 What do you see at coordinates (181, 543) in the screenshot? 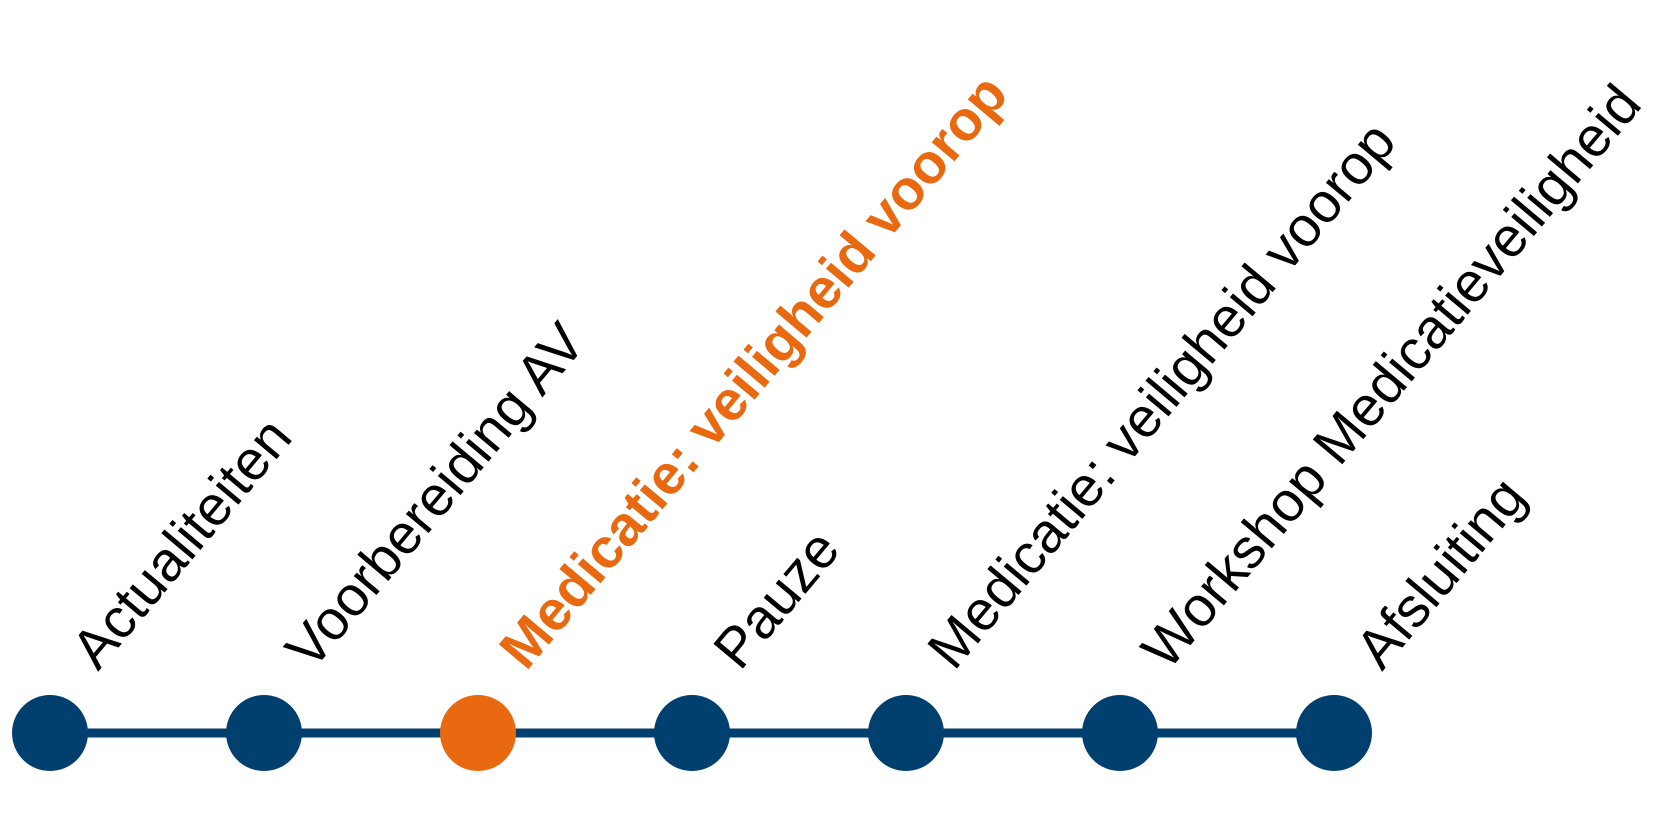
I see `timeline-label: Actualiteiten` at bounding box center [181, 543].